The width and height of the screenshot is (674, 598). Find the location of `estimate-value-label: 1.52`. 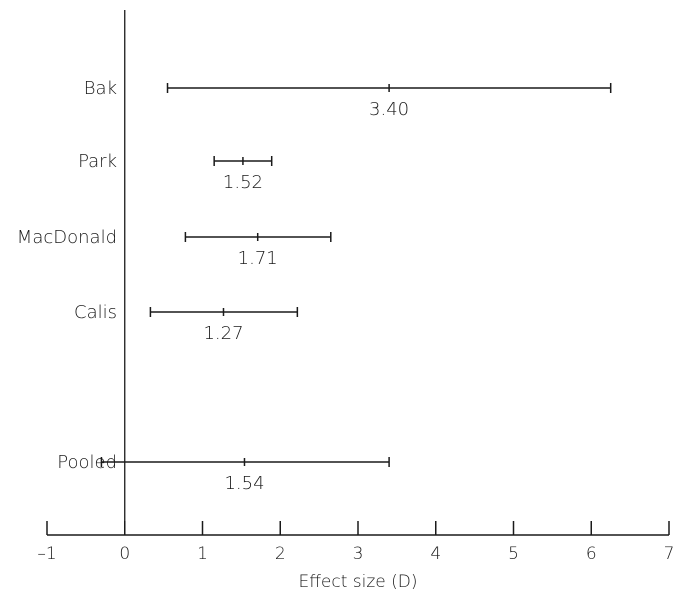

estimate-value-label: 1.52 is located at coordinates (243, 182).